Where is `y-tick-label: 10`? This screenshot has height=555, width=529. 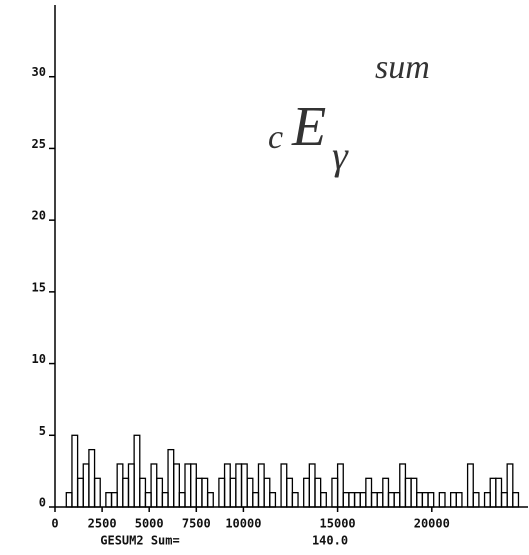 y-tick-label: 10 is located at coordinates (39, 359).